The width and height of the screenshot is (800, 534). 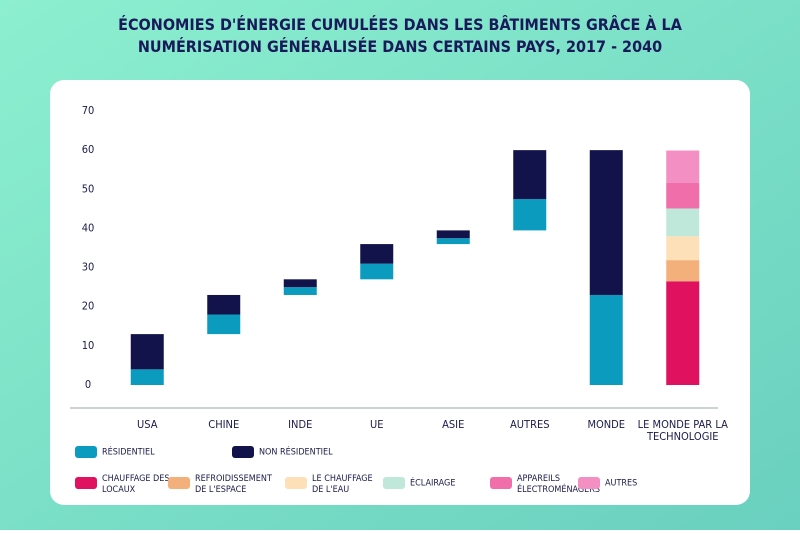 I want to click on x-tick-label: CHINE, so click(x=223, y=424).